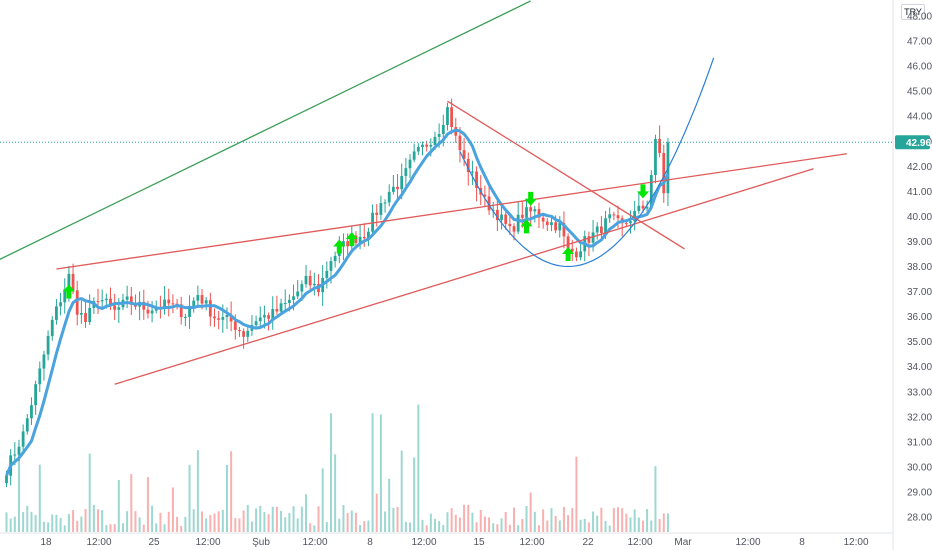 This screenshot has width=932, height=550. What do you see at coordinates (566, 175) in the screenshot?
I see `red-trend-line` at bounding box center [566, 175].